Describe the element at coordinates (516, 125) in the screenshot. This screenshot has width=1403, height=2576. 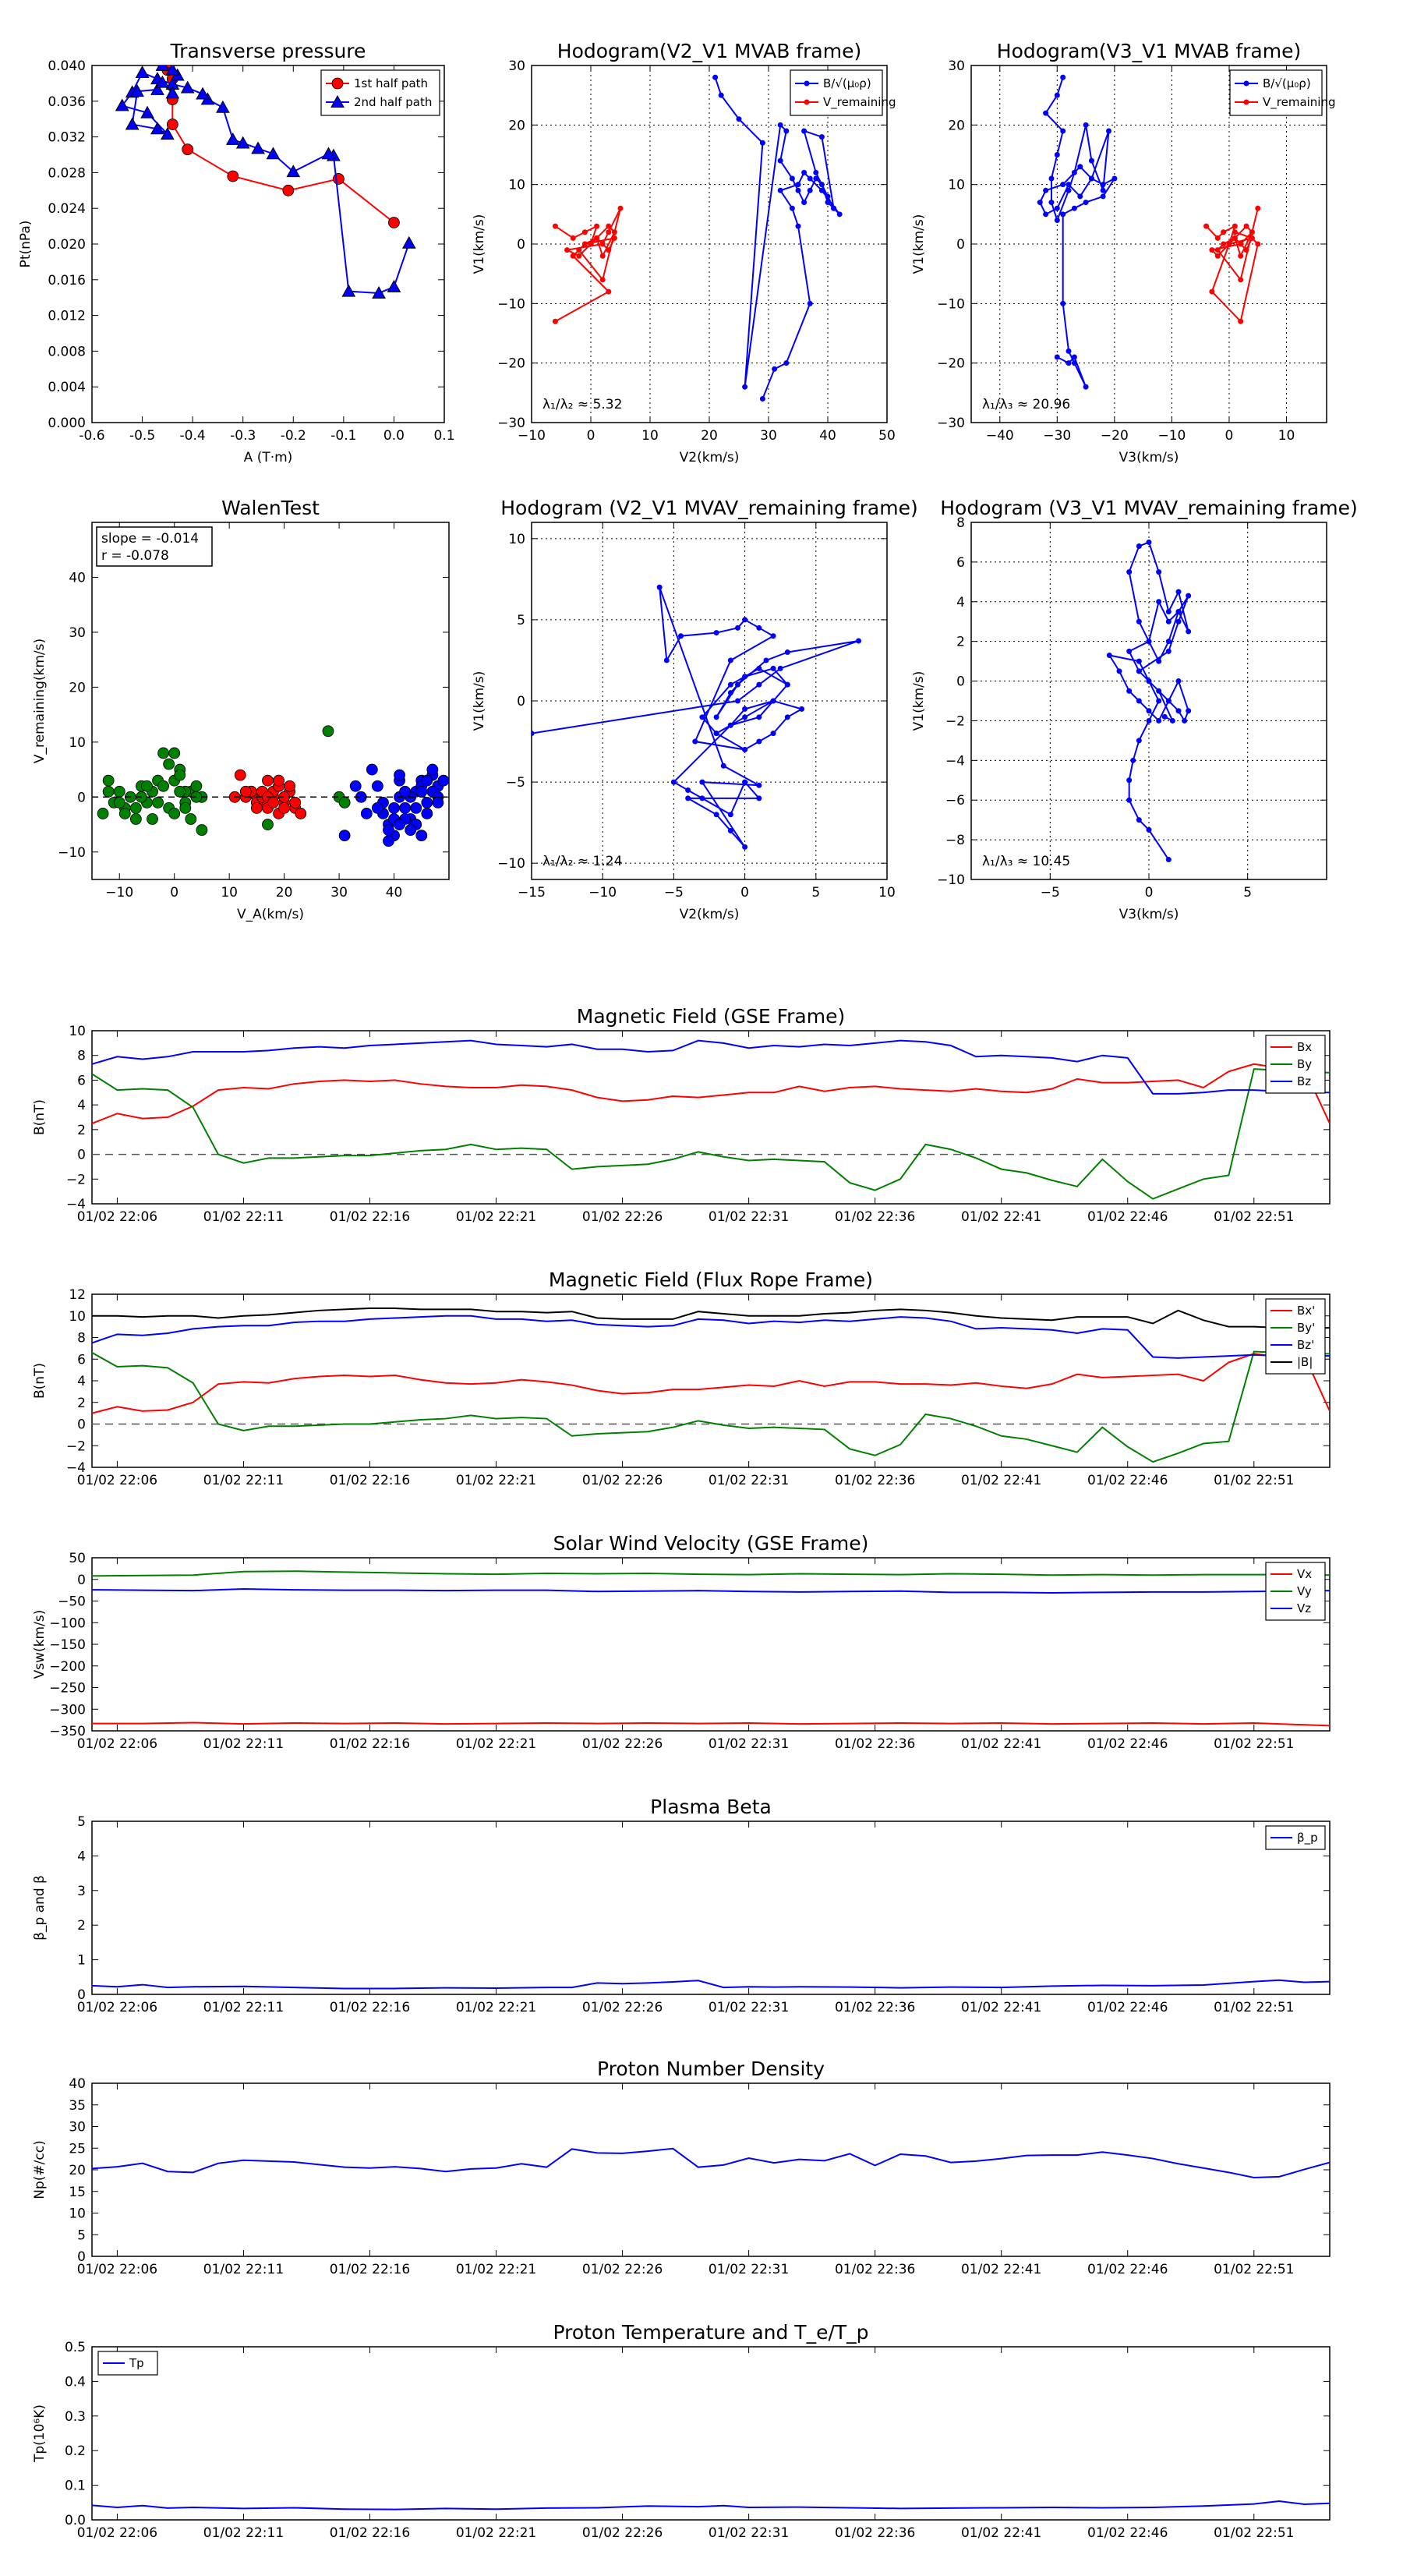
I see `hodogram-v2-v1-mvab-ytick-label: 20` at that location.